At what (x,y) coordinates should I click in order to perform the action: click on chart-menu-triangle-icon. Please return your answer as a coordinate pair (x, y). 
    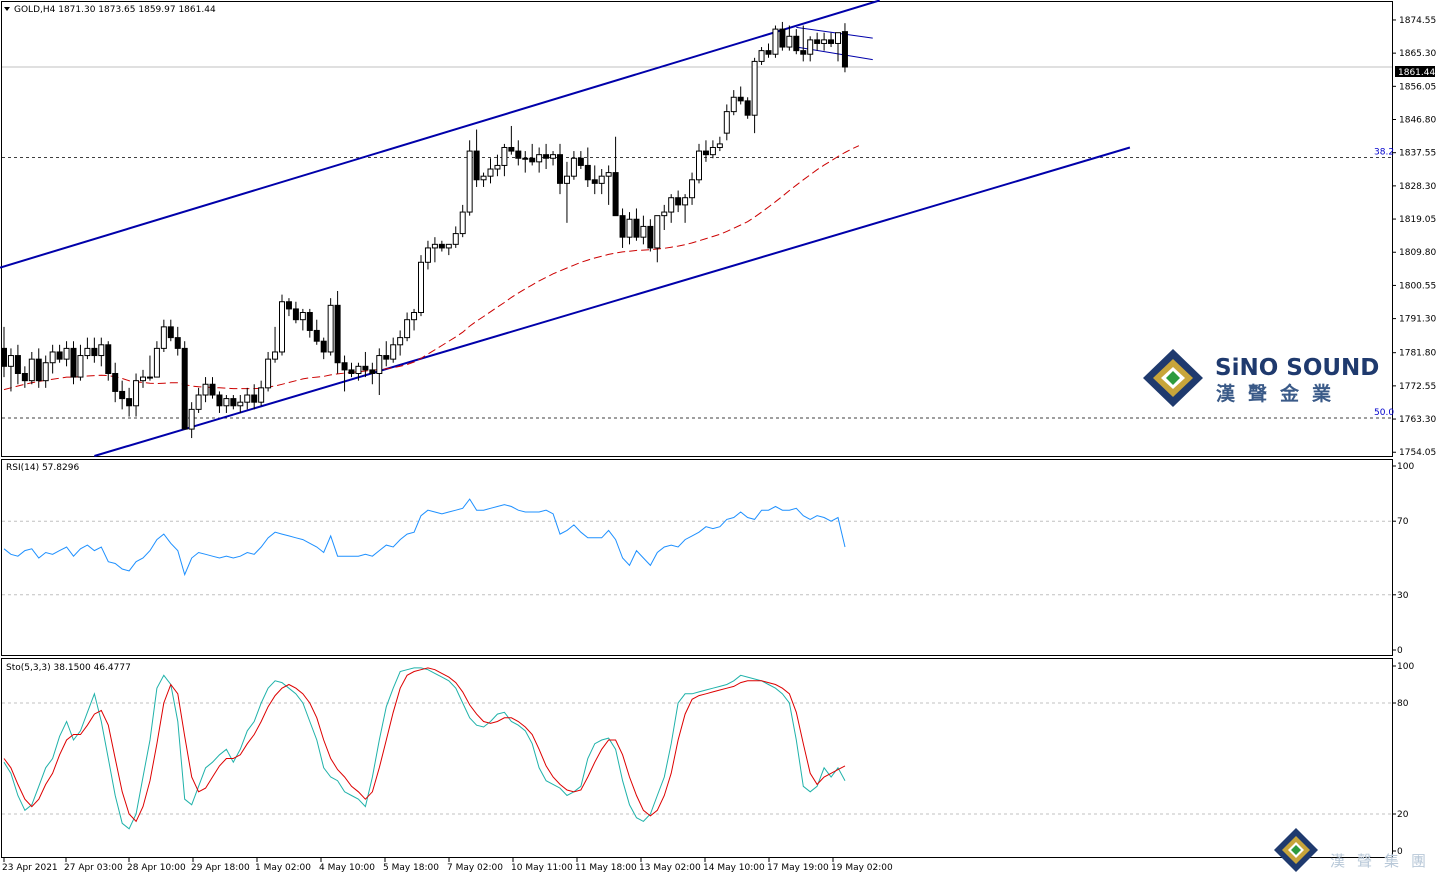
    Looking at the image, I should click on (7, 9).